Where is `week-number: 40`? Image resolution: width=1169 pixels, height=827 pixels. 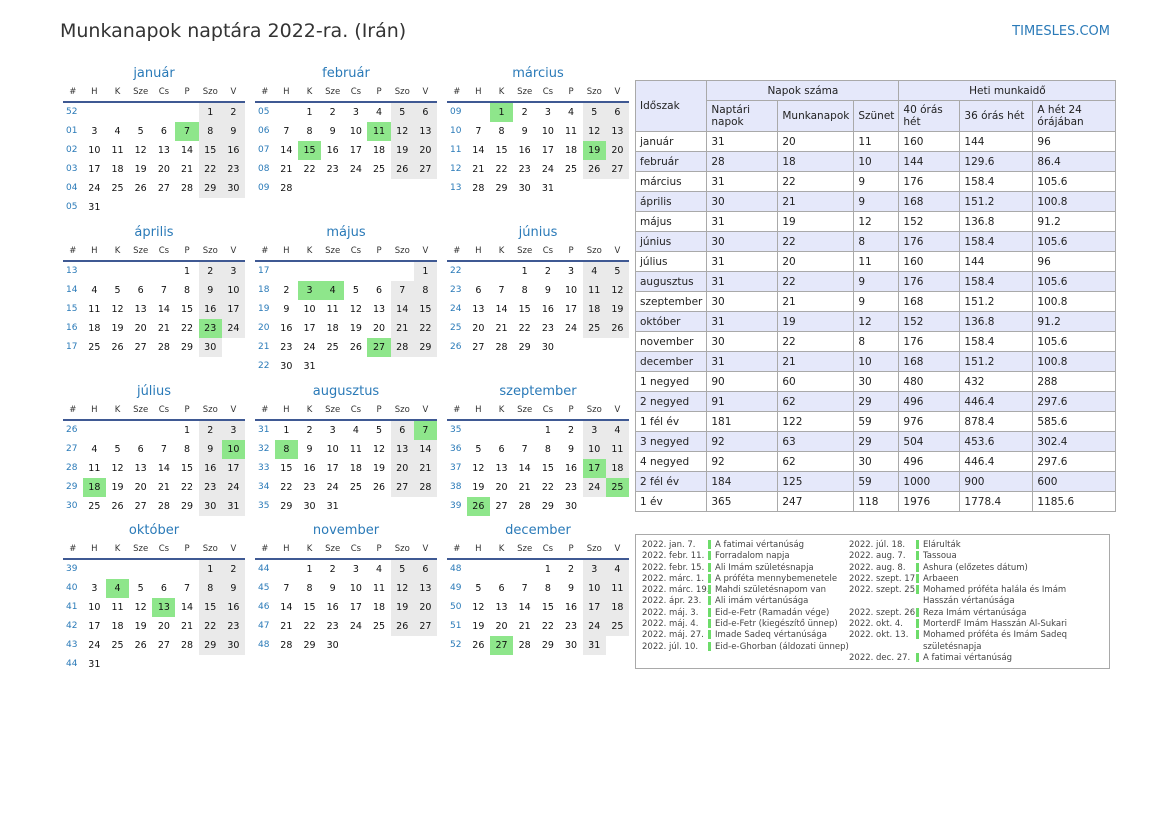
week-number: 40 is located at coordinates (72, 588).